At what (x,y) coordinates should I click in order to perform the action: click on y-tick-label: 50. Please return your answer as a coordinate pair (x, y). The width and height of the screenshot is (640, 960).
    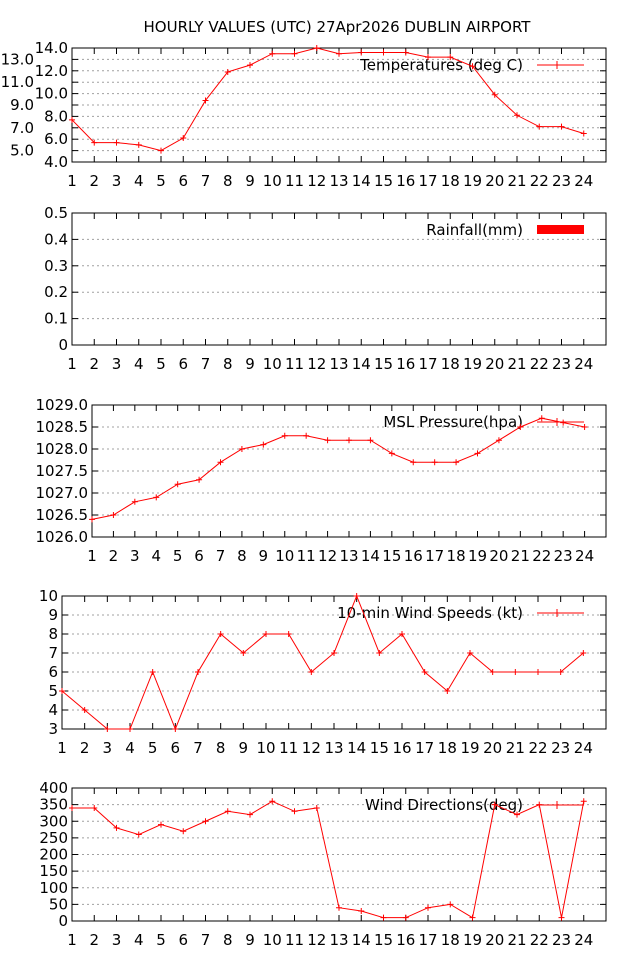
    Looking at the image, I should click on (58, 904).